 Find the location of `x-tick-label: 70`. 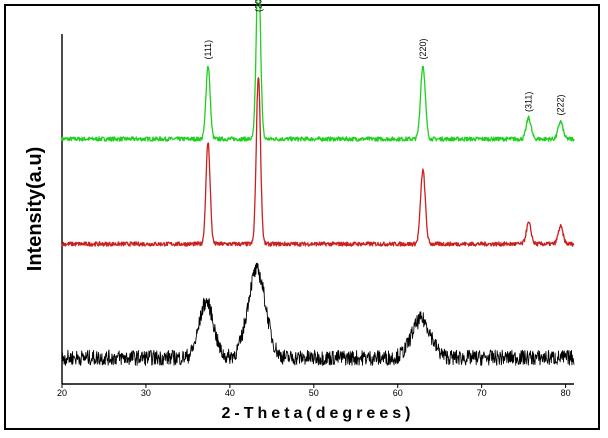

x-tick-label: 70 is located at coordinates (482, 393).